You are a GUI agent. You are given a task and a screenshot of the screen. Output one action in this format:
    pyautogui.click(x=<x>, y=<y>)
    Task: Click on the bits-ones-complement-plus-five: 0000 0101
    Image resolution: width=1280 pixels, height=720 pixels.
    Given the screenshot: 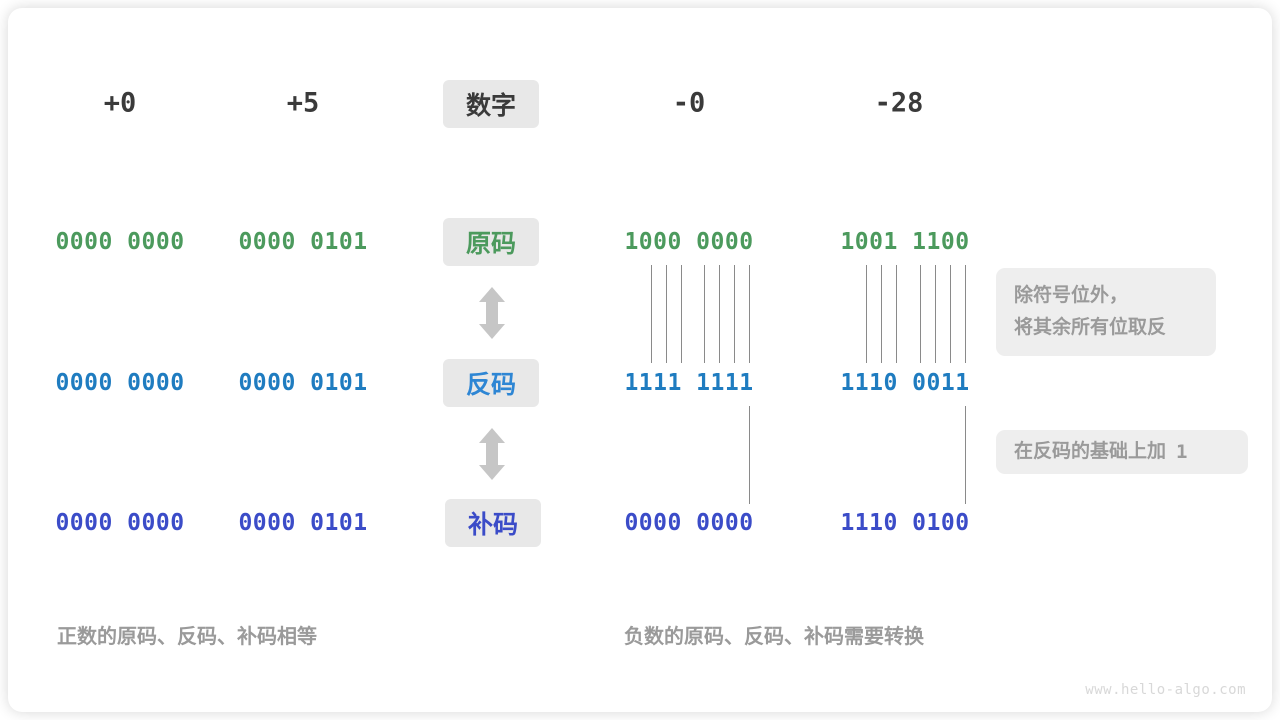 What is the action you would take?
    pyautogui.click(x=303, y=383)
    